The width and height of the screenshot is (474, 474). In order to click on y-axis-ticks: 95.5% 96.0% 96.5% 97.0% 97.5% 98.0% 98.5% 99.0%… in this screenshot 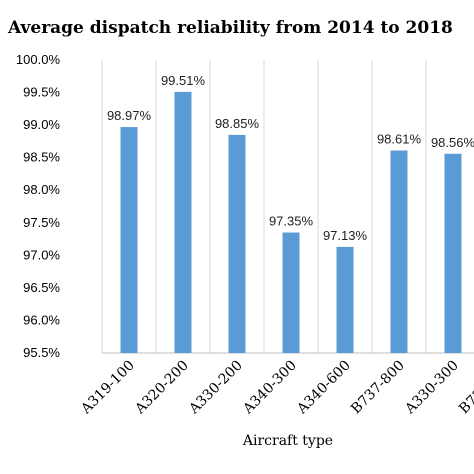, I will do `click(38, 206)`.